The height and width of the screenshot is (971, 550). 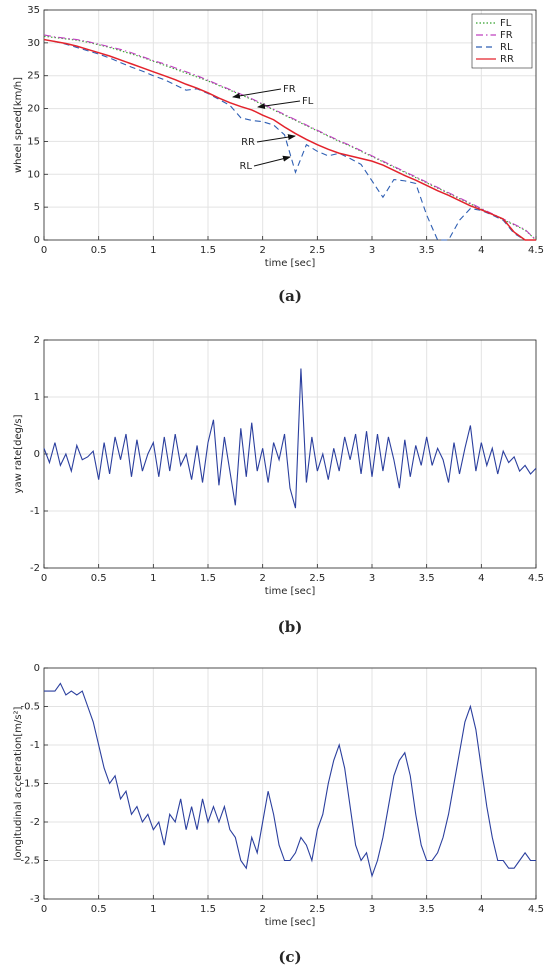 I want to click on legend-label: FR, so click(x=506, y=35).